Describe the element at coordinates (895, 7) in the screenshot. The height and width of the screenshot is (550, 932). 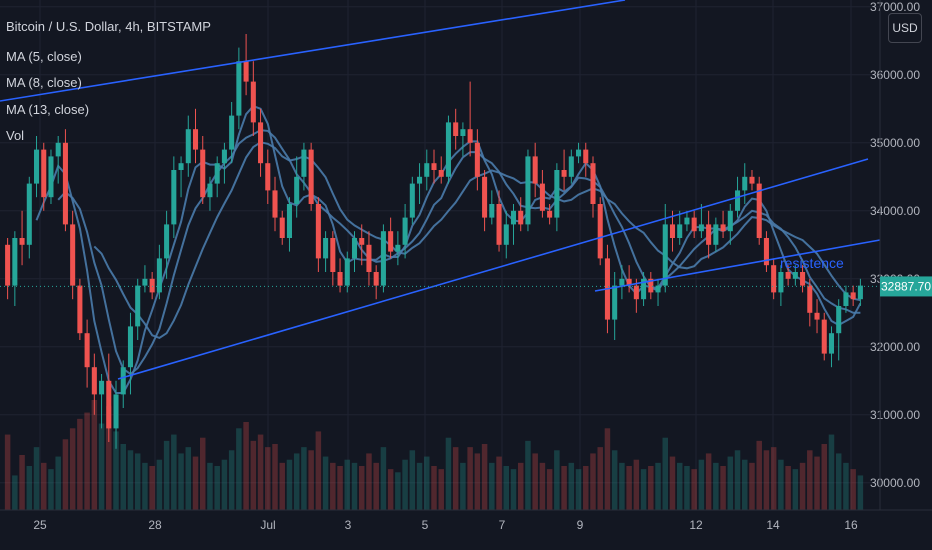
I see `price-tick-label: 37000.00` at that location.